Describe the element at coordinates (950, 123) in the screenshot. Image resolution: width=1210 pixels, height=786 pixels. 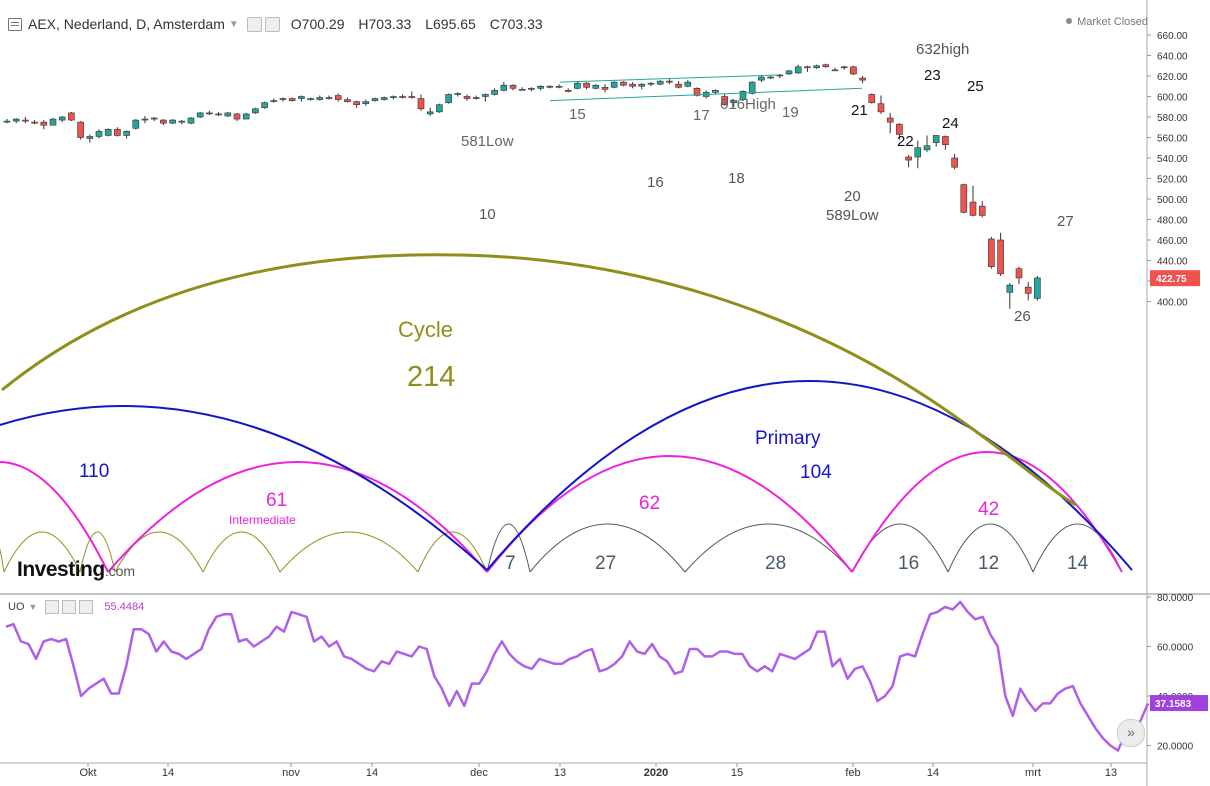
I see `price-annotation: 24` at that location.